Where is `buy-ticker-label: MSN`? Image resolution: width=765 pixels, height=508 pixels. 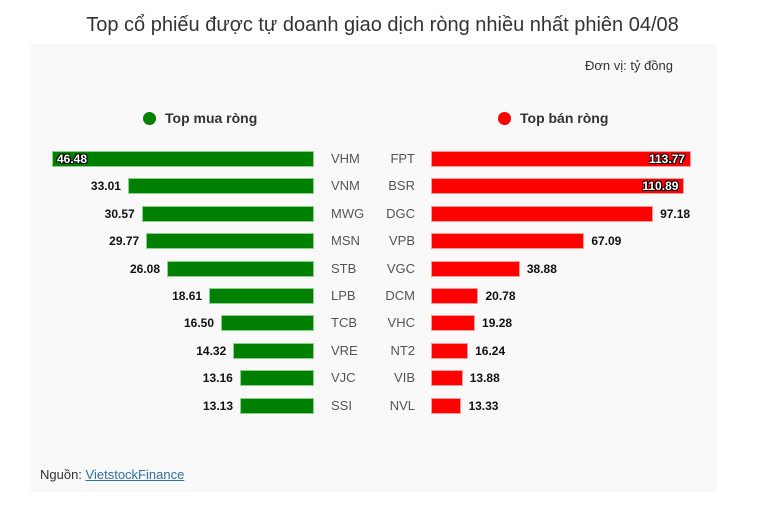 buy-ticker-label: MSN is located at coordinates (345, 241).